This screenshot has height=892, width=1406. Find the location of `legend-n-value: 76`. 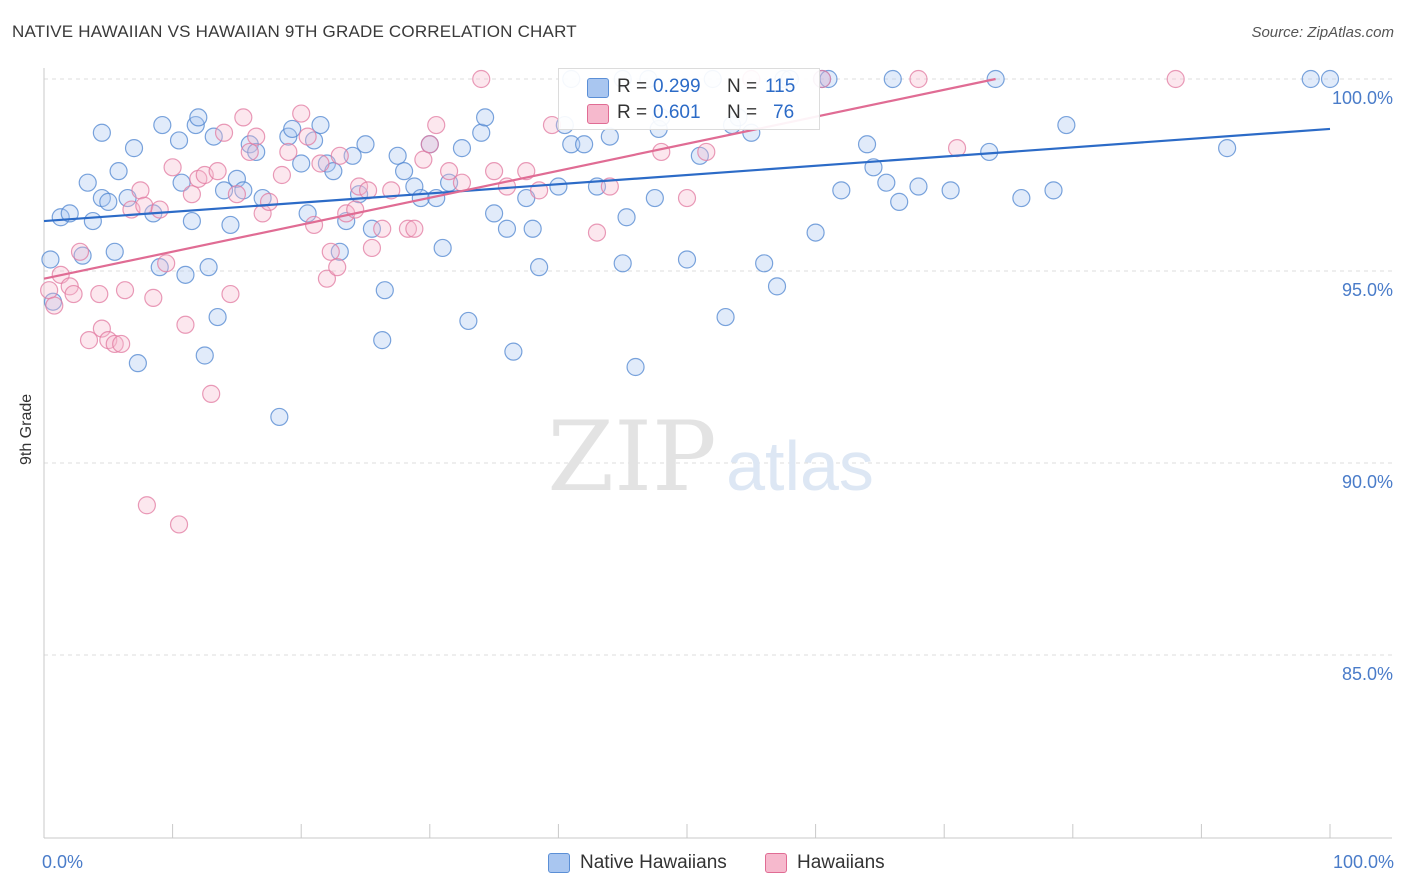

legend-n-value: 76 is located at coordinates (784, 112).